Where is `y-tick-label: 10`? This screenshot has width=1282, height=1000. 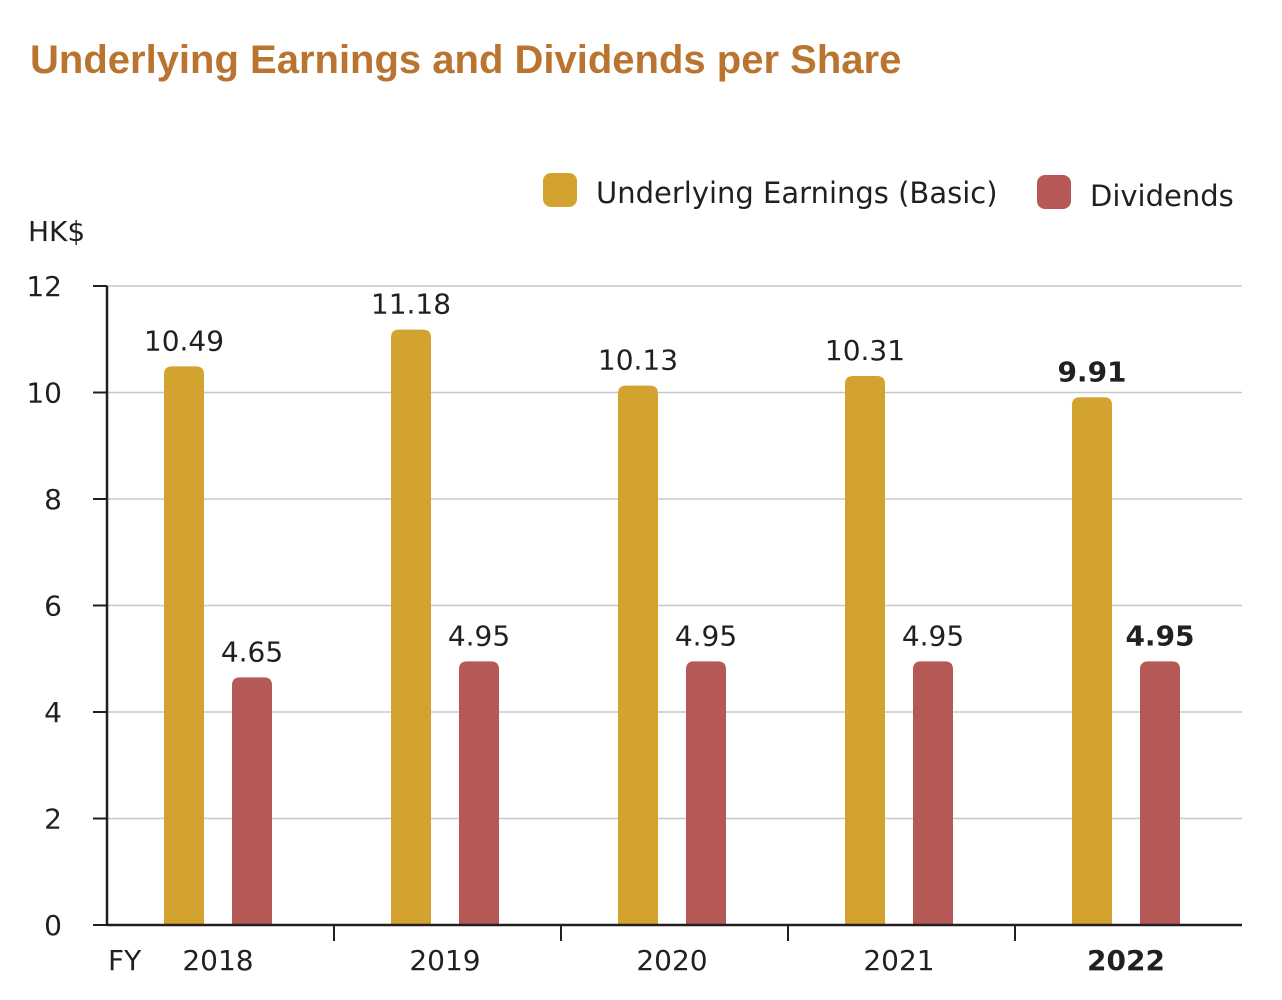
y-tick-label: 10 is located at coordinates (44, 393).